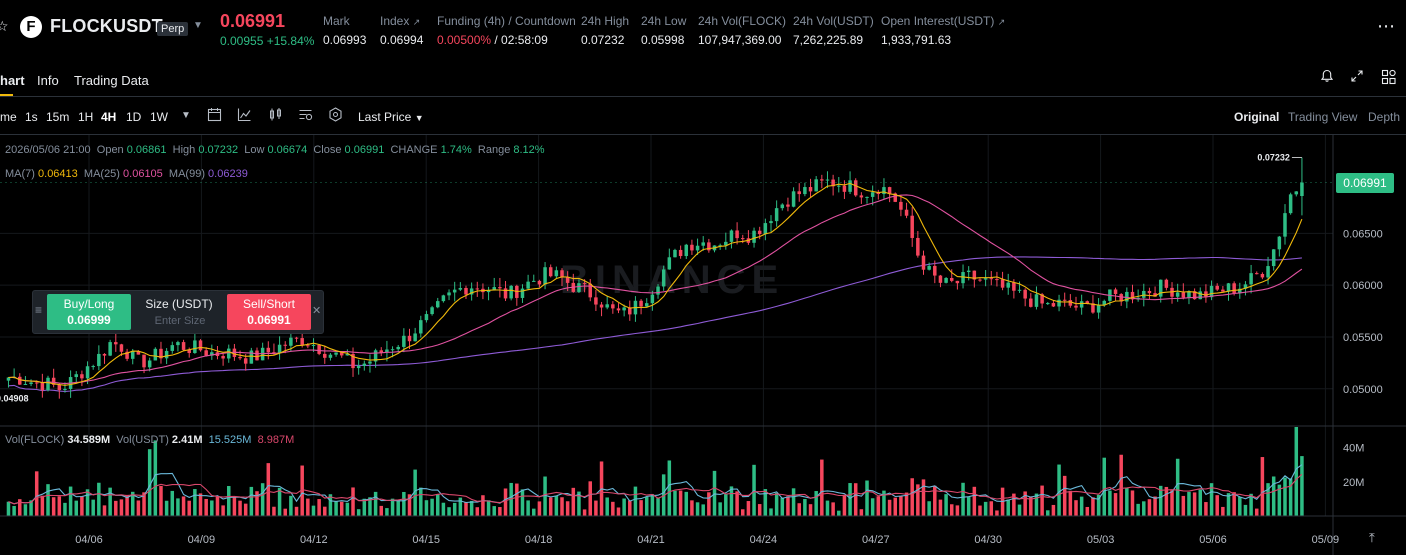  Describe the element at coordinates (400, 21) in the screenshot. I see `stat-index-label: Index ↗` at that location.